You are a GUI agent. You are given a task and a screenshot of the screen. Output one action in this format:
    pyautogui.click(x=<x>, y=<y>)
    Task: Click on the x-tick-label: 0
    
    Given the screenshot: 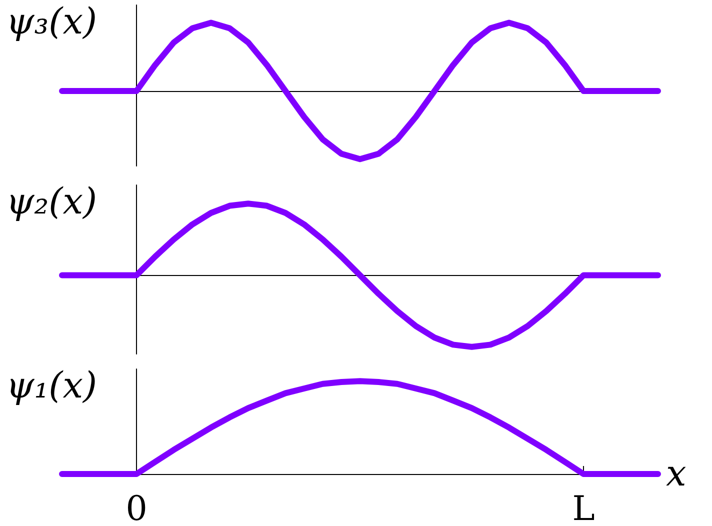 What is the action you would take?
    pyautogui.click(x=137, y=507)
    